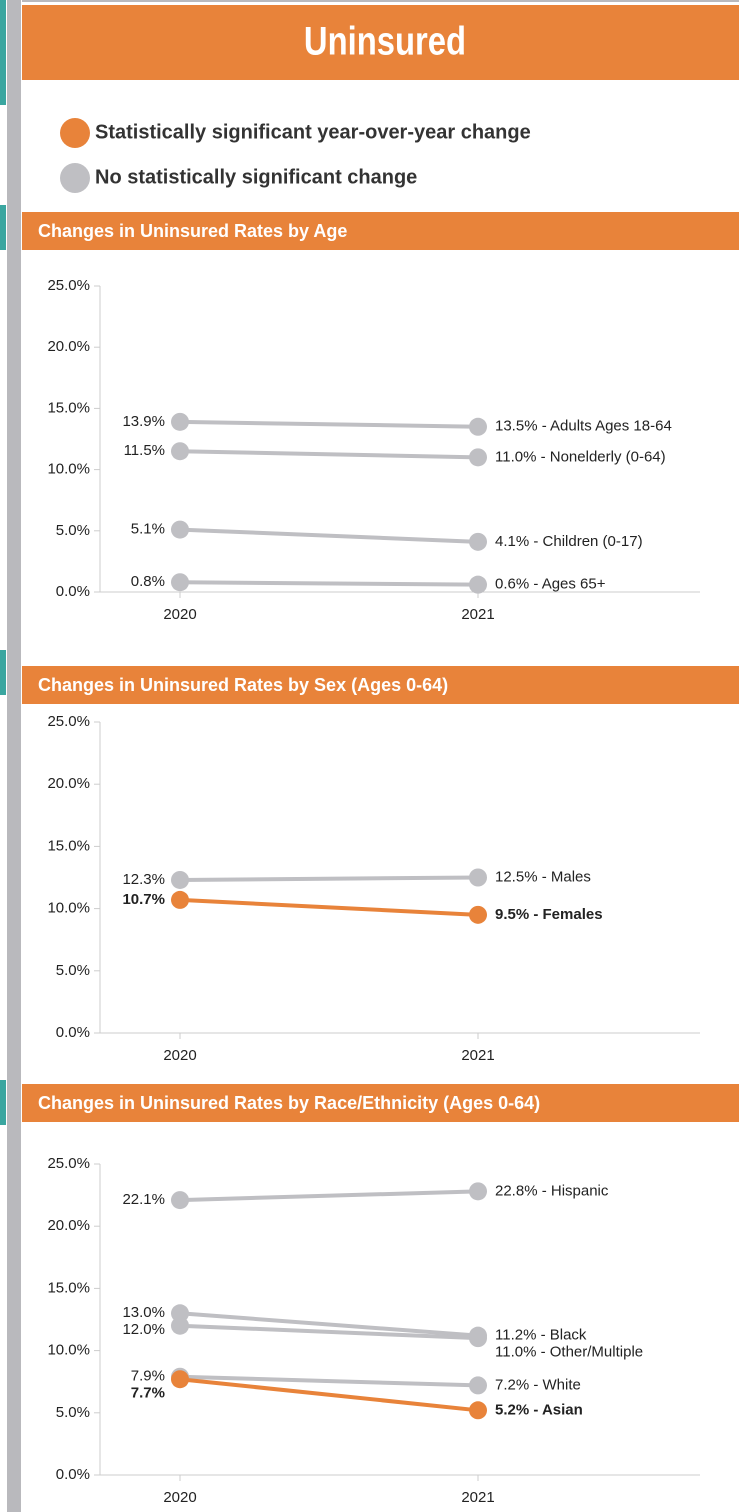 The height and width of the screenshot is (1512, 739). I want to click on header-band, so click(380, 42).